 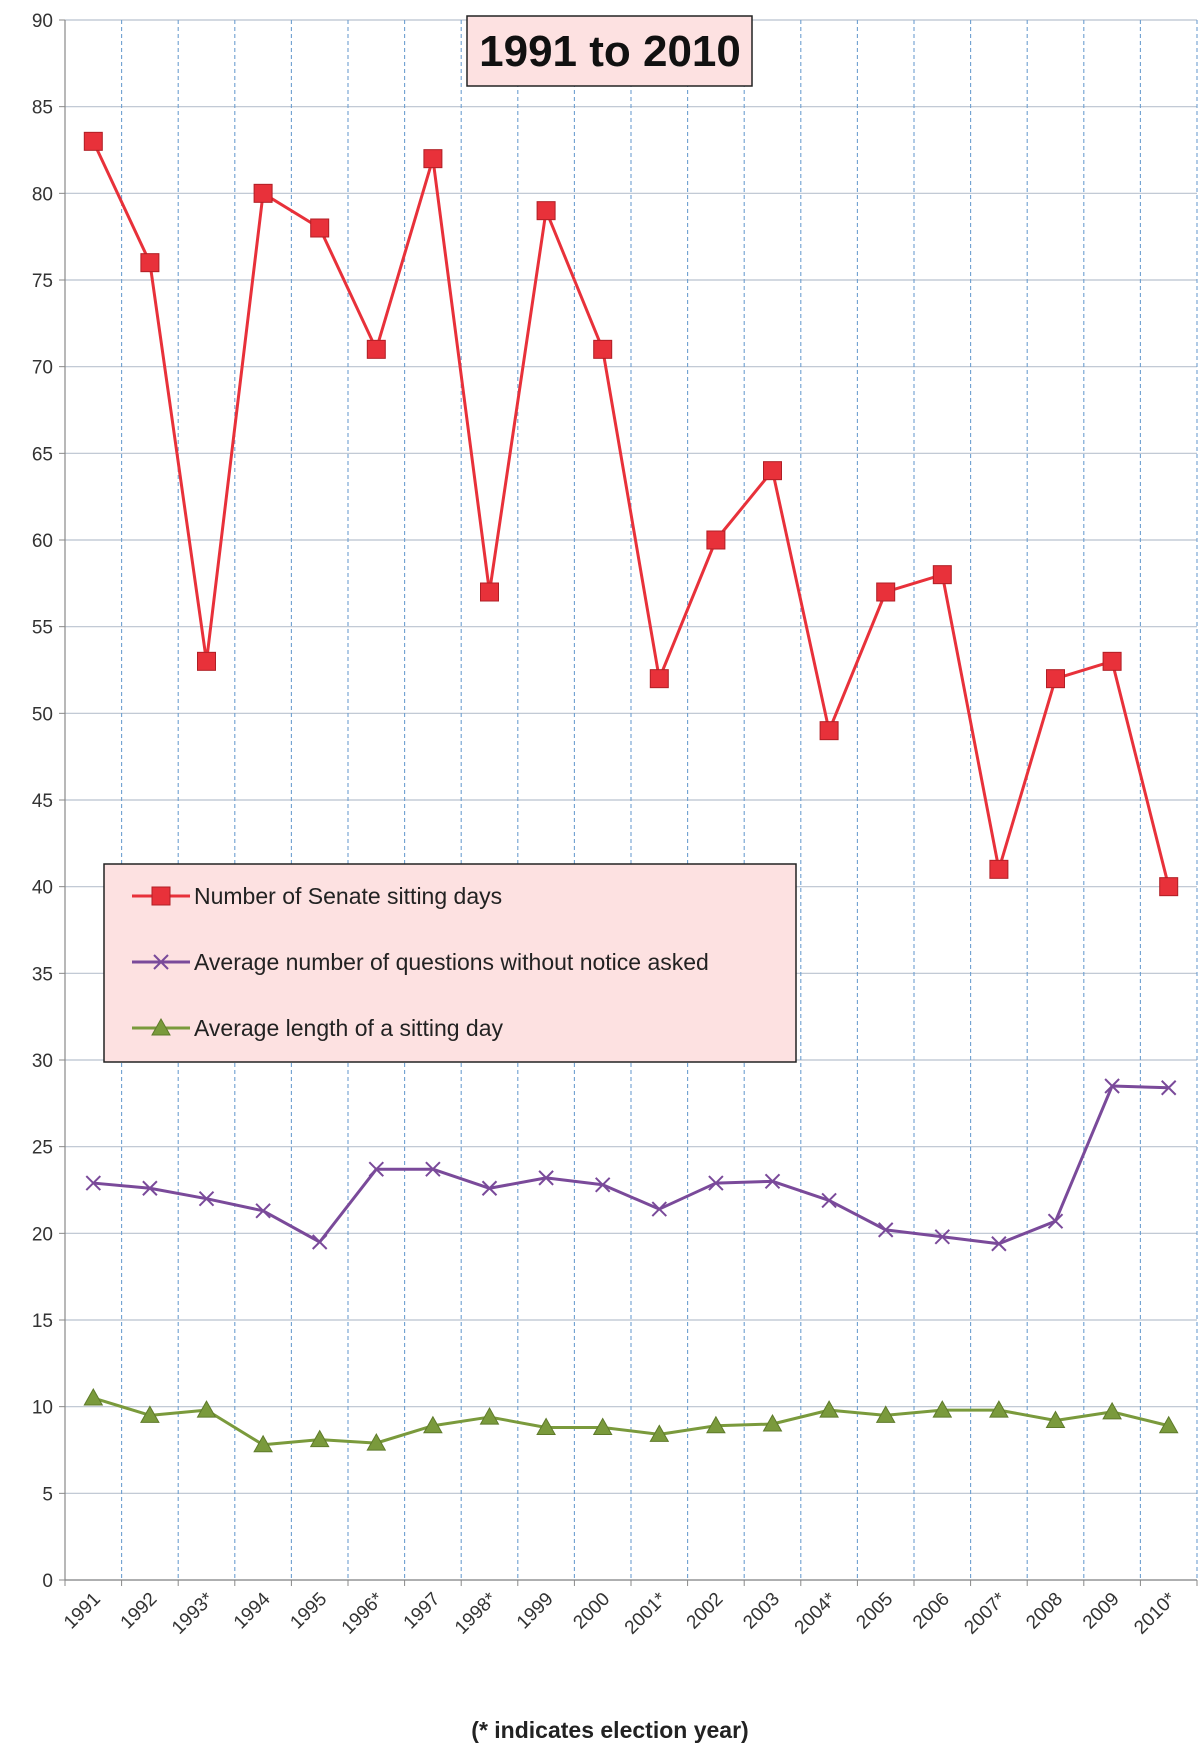 I want to click on y-tick-label: 15, so click(x=42, y=1321).